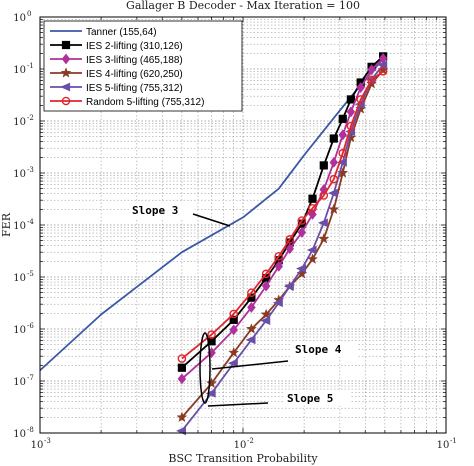 The height and width of the screenshot is (466, 474). What do you see at coordinates (134, 60) in the screenshot?
I see `legend-label: IES 3-lifting (465,188)` at bounding box center [134, 60].